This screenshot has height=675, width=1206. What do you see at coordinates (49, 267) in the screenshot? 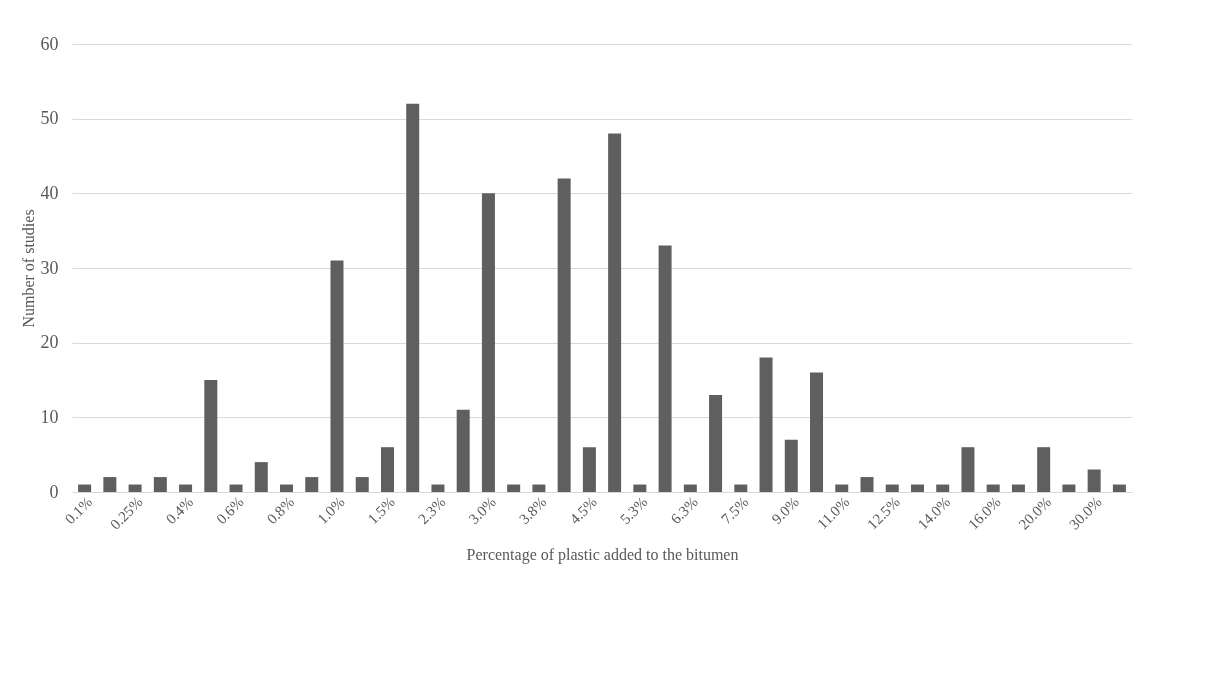
I see `y-tick-label: 30` at bounding box center [49, 267].